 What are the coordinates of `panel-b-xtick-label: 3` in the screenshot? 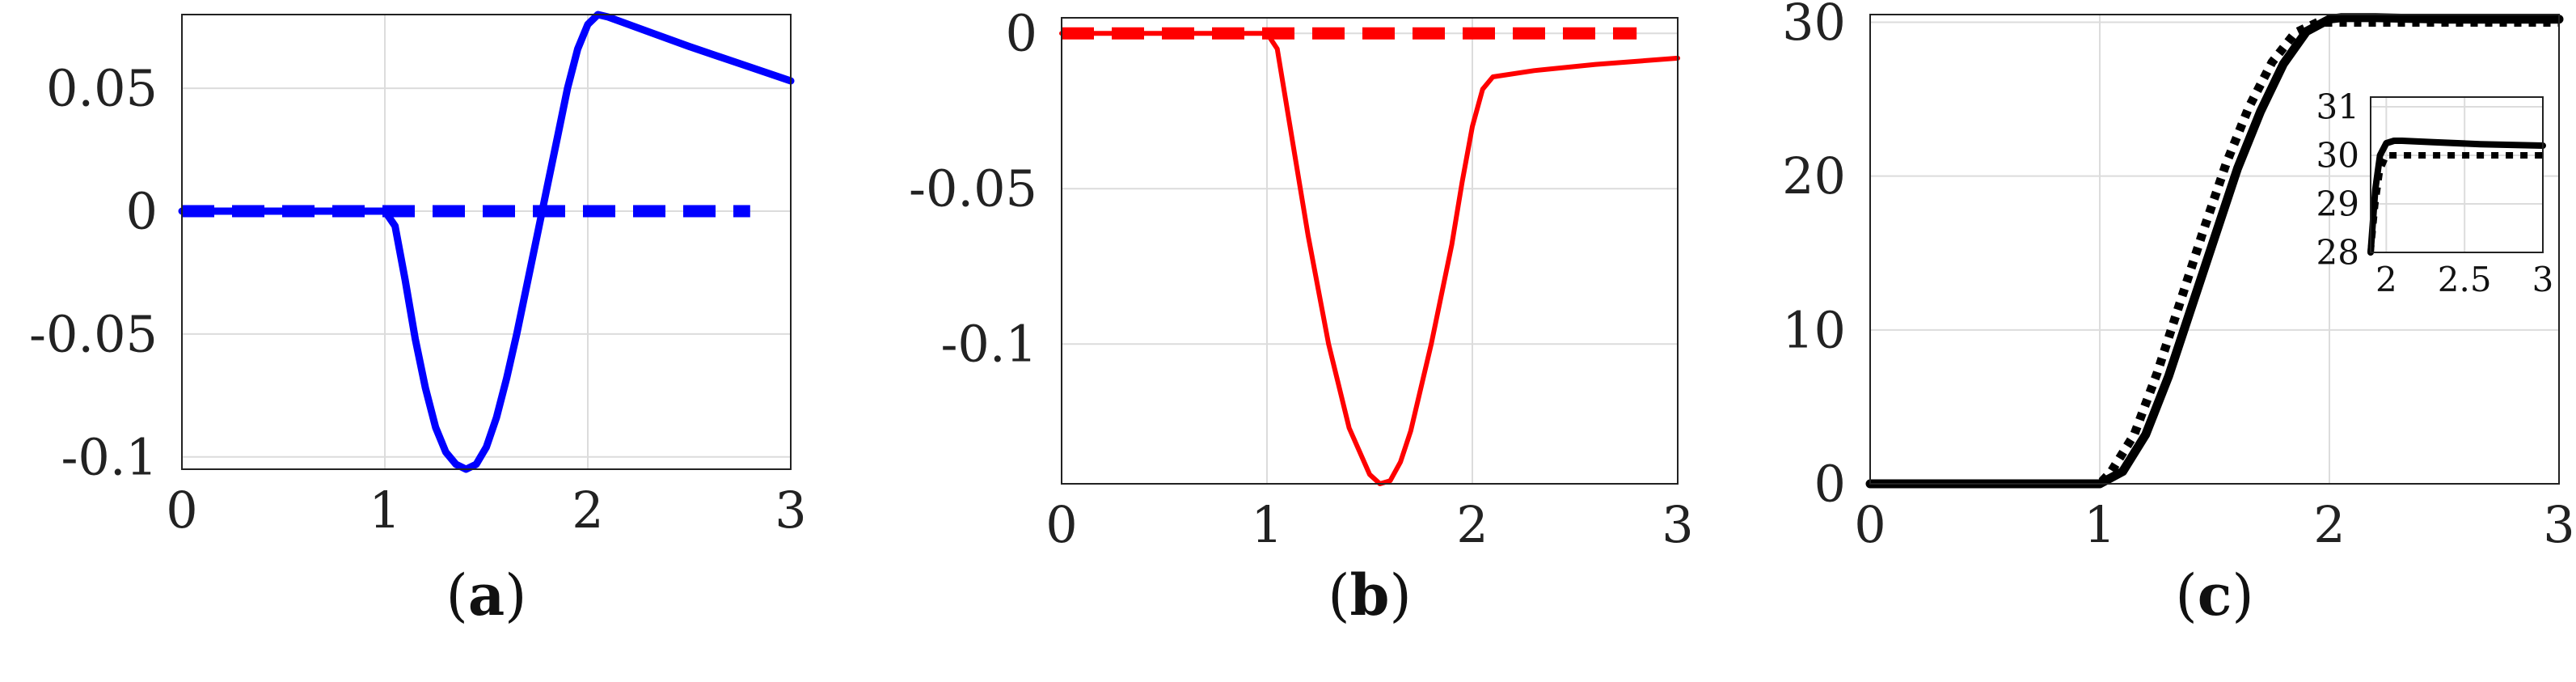 It's located at (1677, 524).